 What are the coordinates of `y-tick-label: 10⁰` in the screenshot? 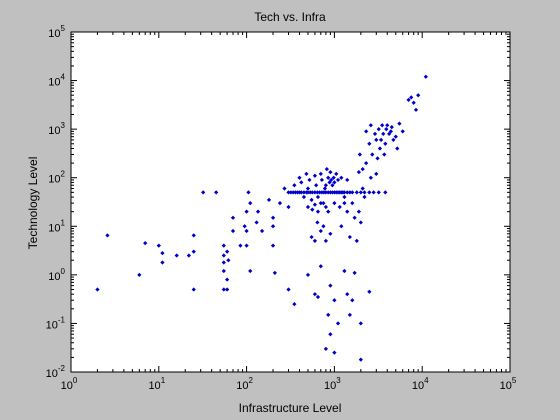 It's located at (56, 275).